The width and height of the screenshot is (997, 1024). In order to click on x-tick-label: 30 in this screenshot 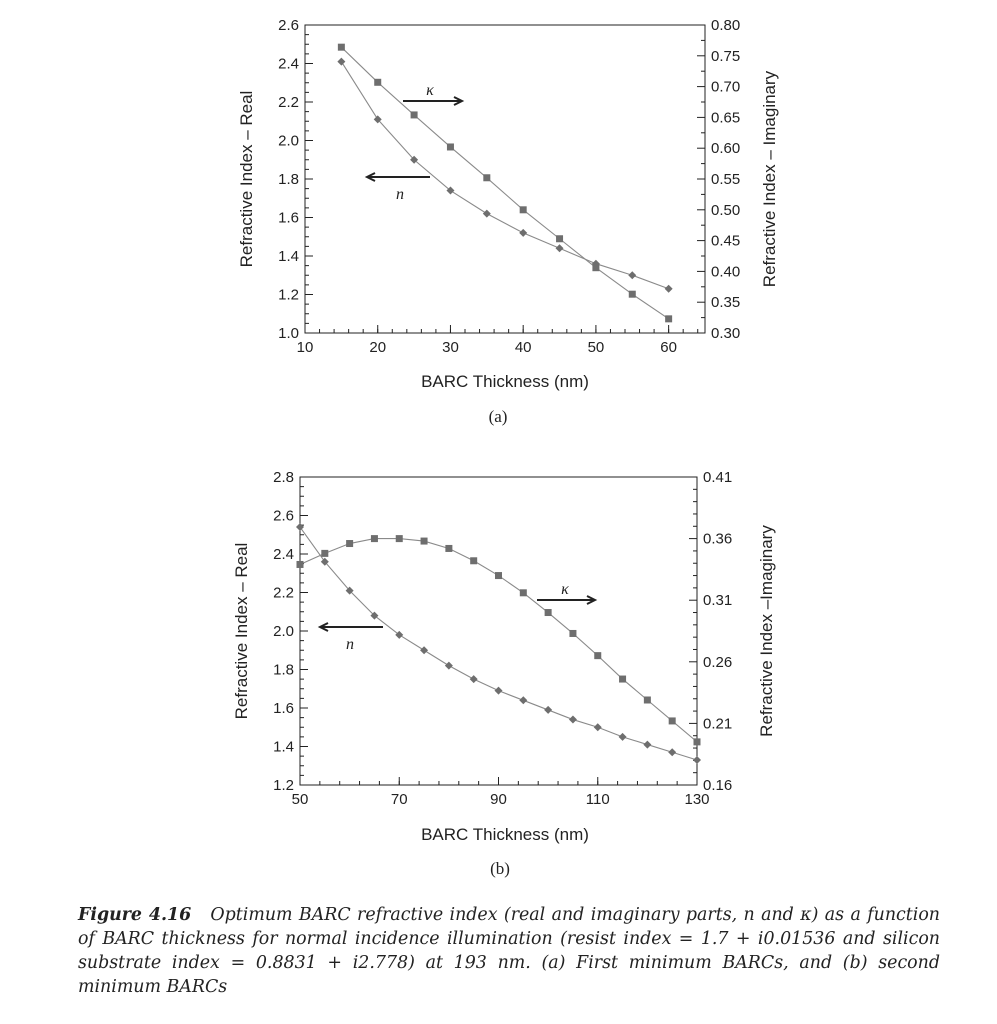, I will do `click(450, 347)`.